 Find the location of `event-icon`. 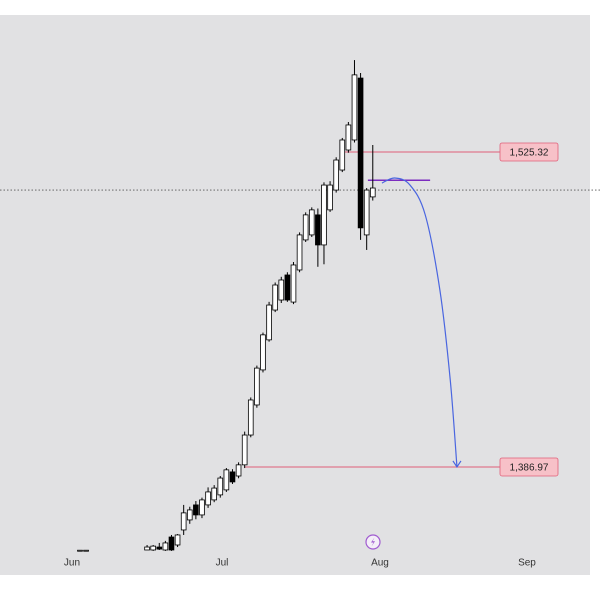

event-icon is located at coordinates (373, 542).